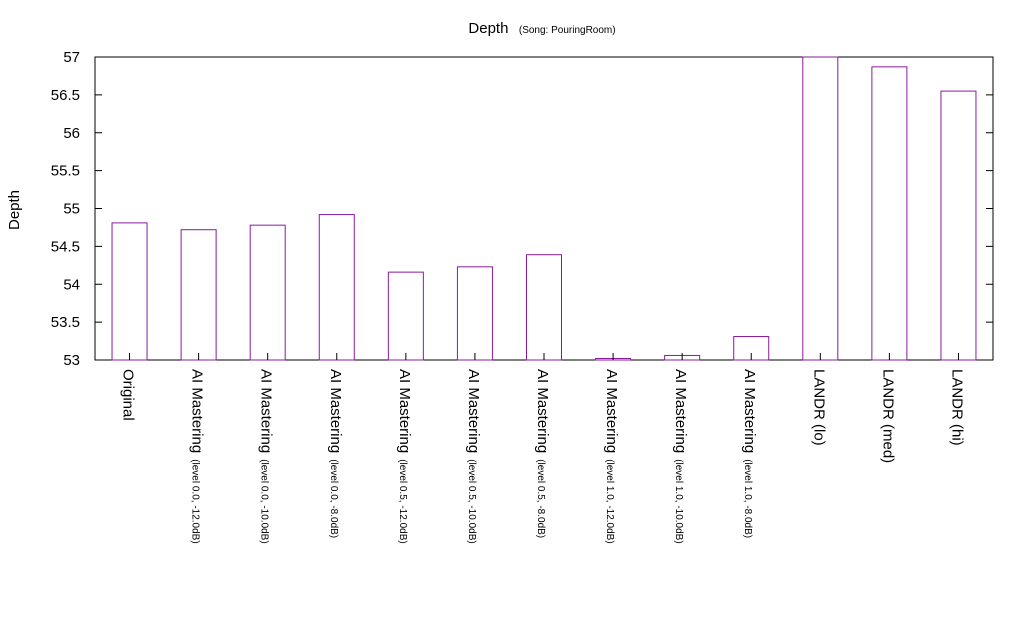 This screenshot has height=640, width=1024. What do you see at coordinates (402, 501) in the screenshot?
I see `x-tick-label-sub: (level 0.5, -12.0dB)` at bounding box center [402, 501].